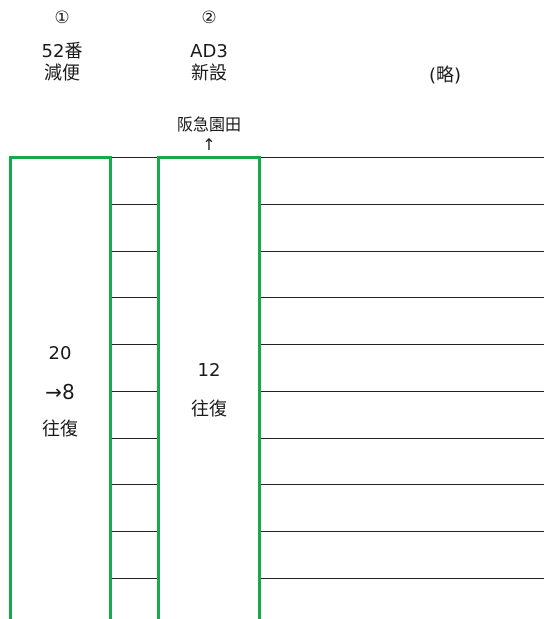 The height and width of the screenshot is (619, 544). What do you see at coordinates (209, 387) in the screenshot?
I see `col2-frequency-box` at bounding box center [209, 387].